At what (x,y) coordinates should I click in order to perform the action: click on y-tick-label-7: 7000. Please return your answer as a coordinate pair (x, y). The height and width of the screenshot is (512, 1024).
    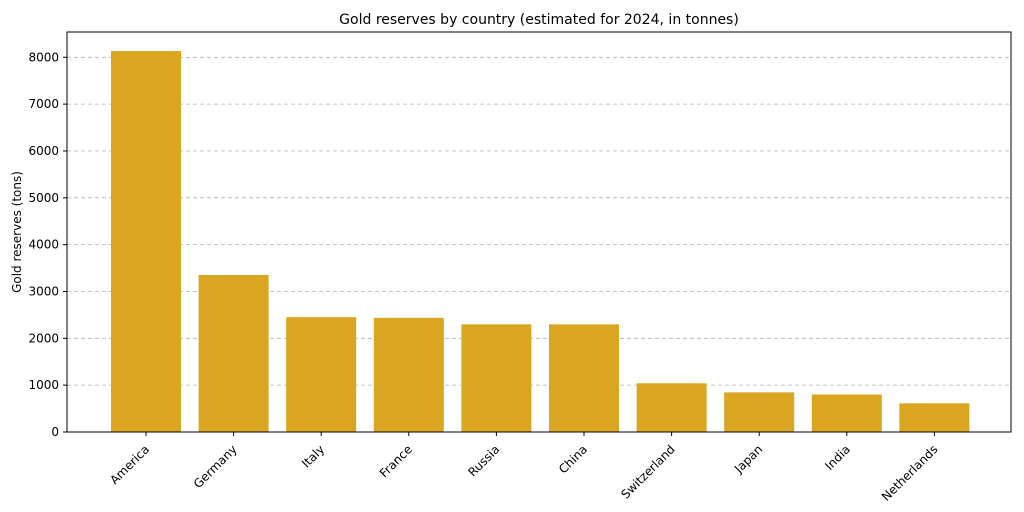
    Looking at the image, I should click on (43, 104).